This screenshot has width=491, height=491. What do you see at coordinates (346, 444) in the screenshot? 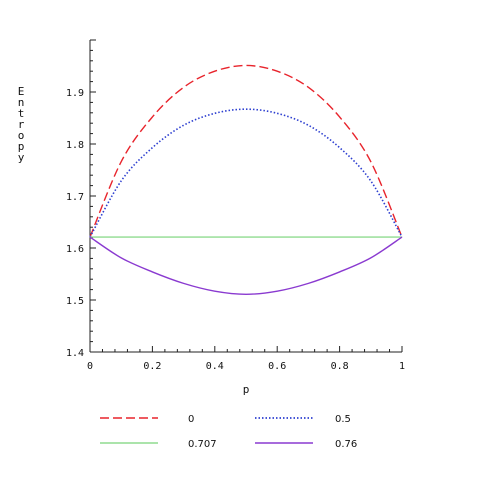
I see `legend-label-3: 0.76` at bounding box center [346, 444].